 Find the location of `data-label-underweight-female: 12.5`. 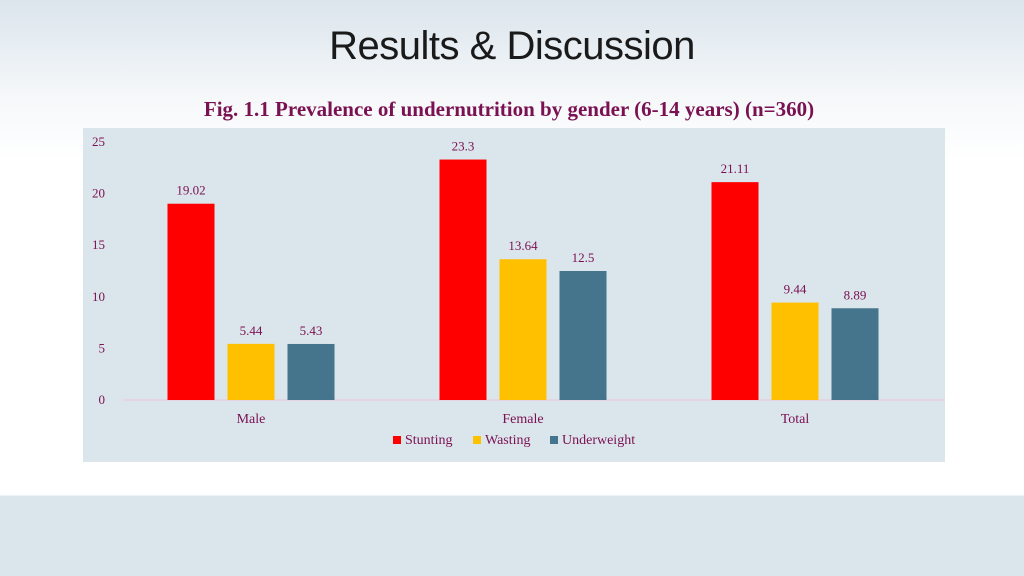

data-label-underweight-female: 12.5 is located at coordinates (583, 257).